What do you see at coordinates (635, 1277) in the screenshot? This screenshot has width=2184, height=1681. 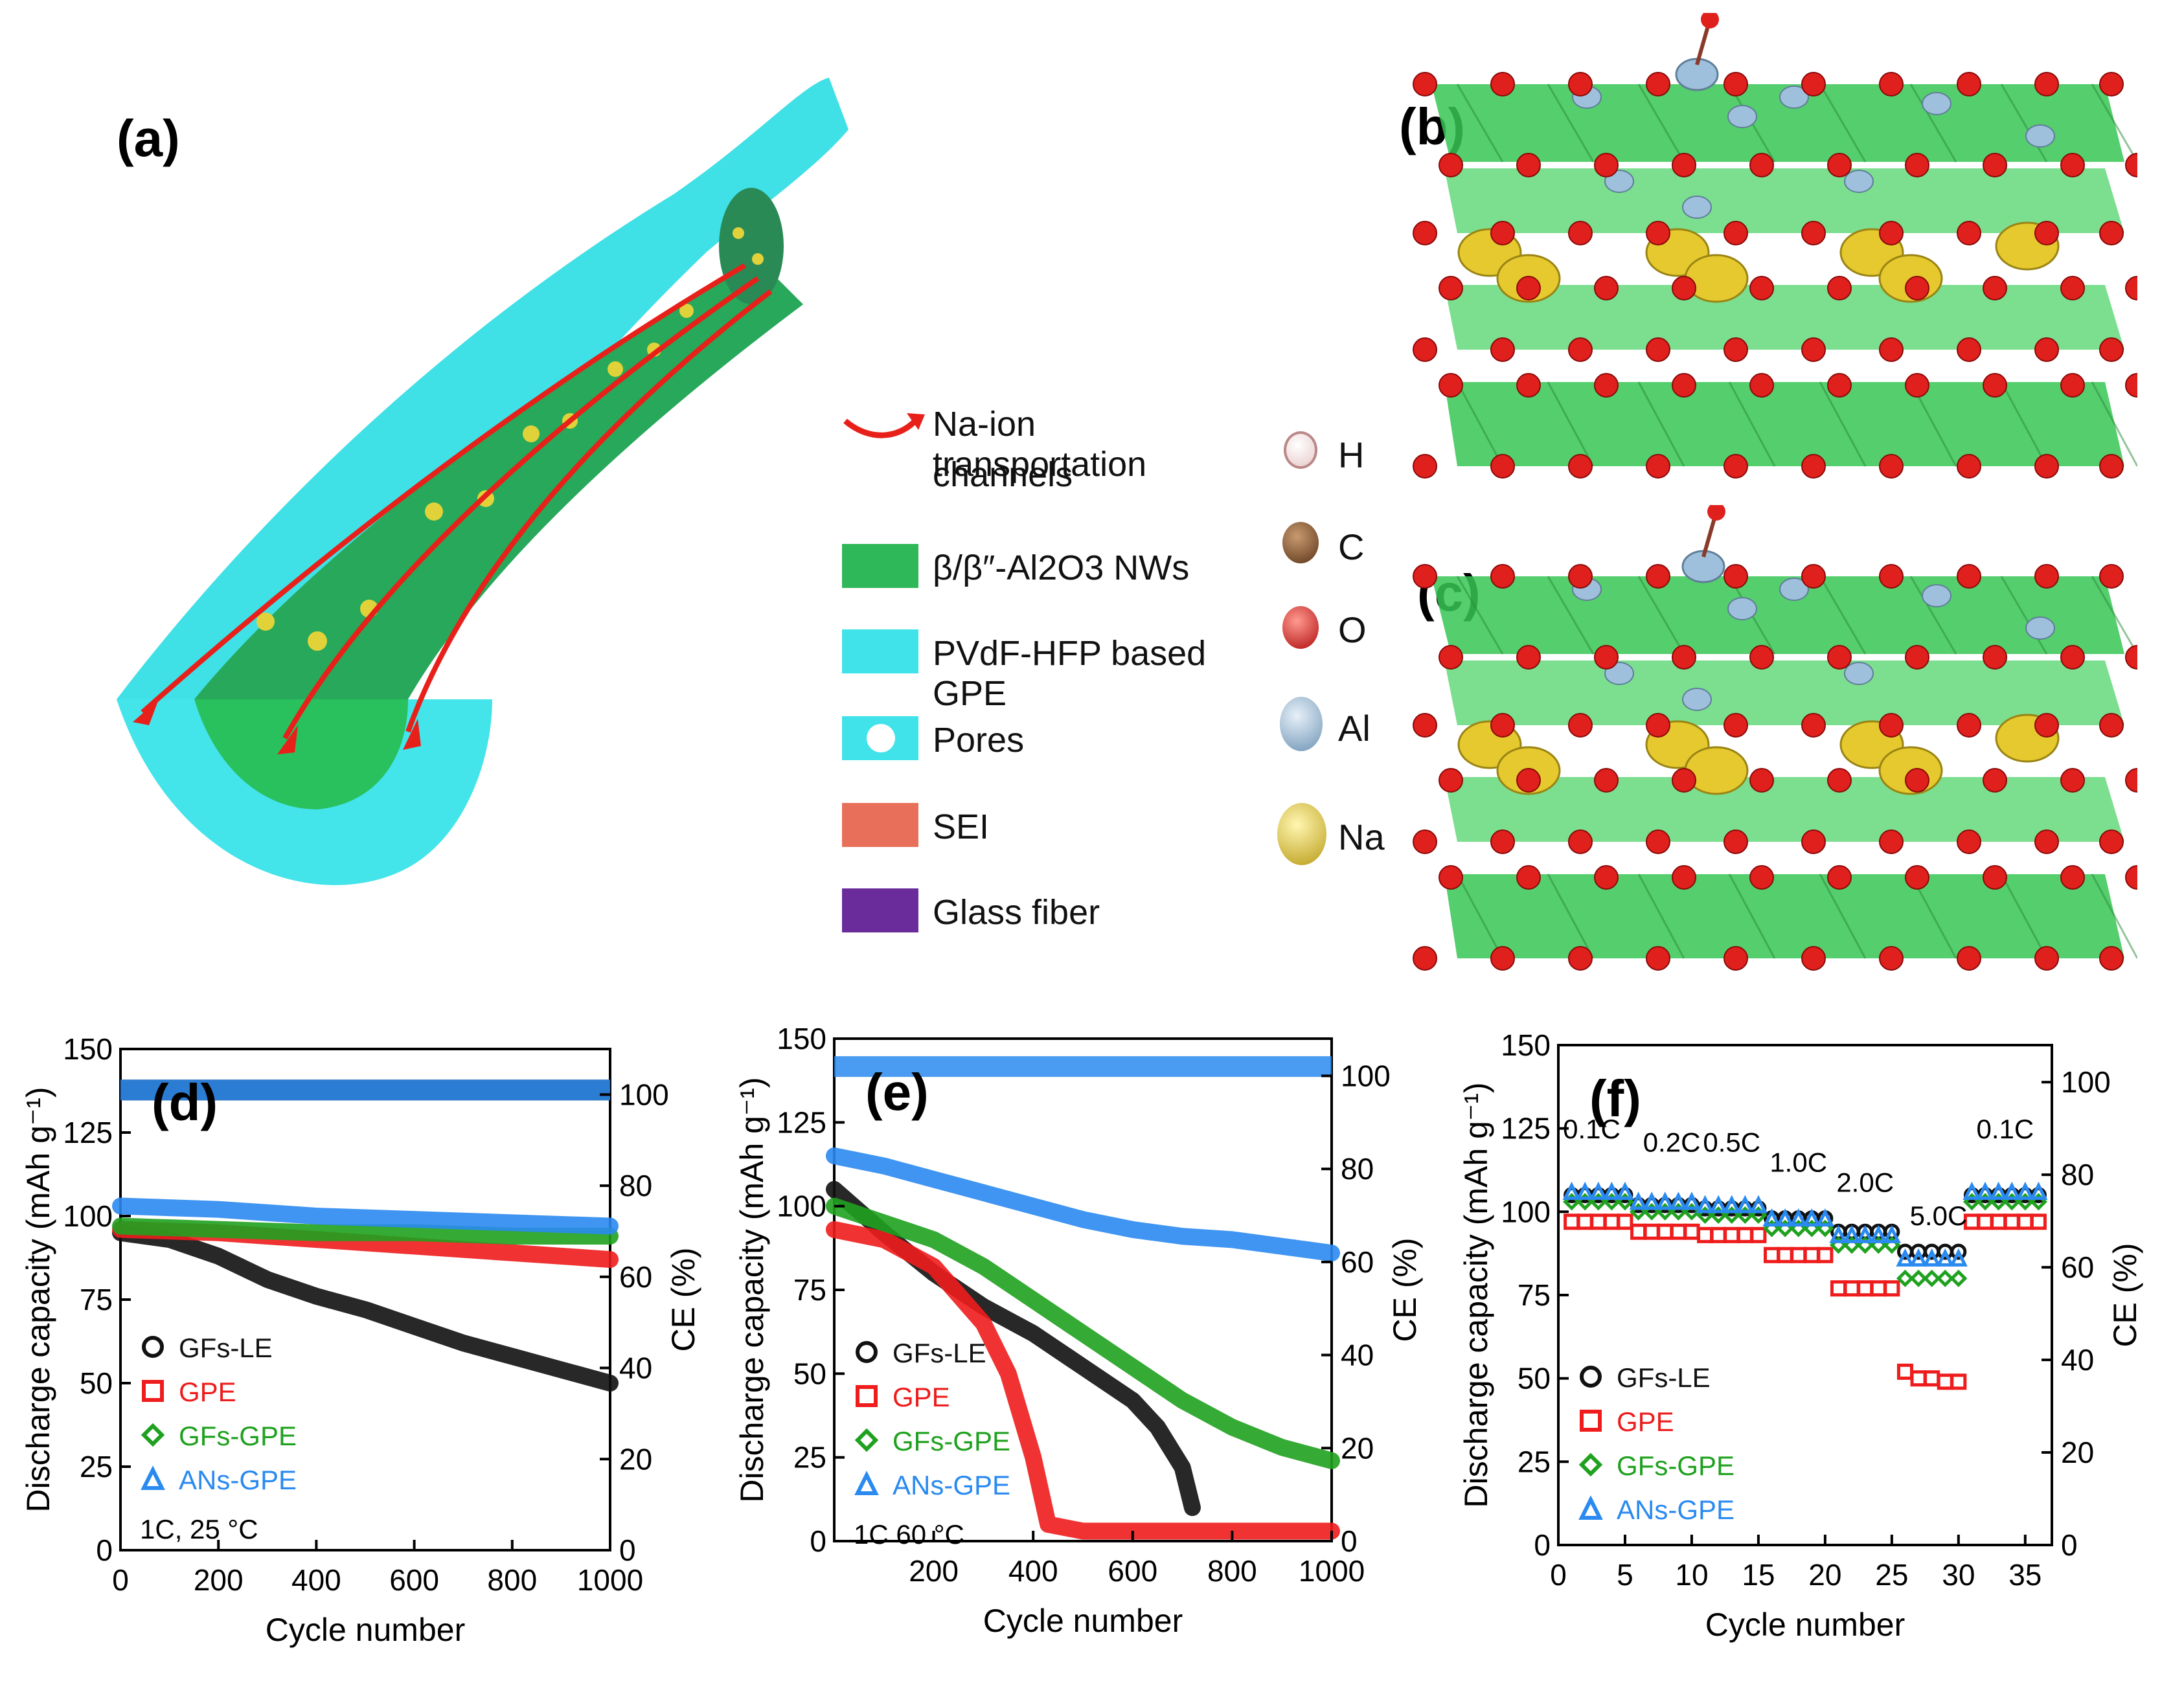 I see `chart-d-y2tick-label: 60` at bounding box center [635, 1277].